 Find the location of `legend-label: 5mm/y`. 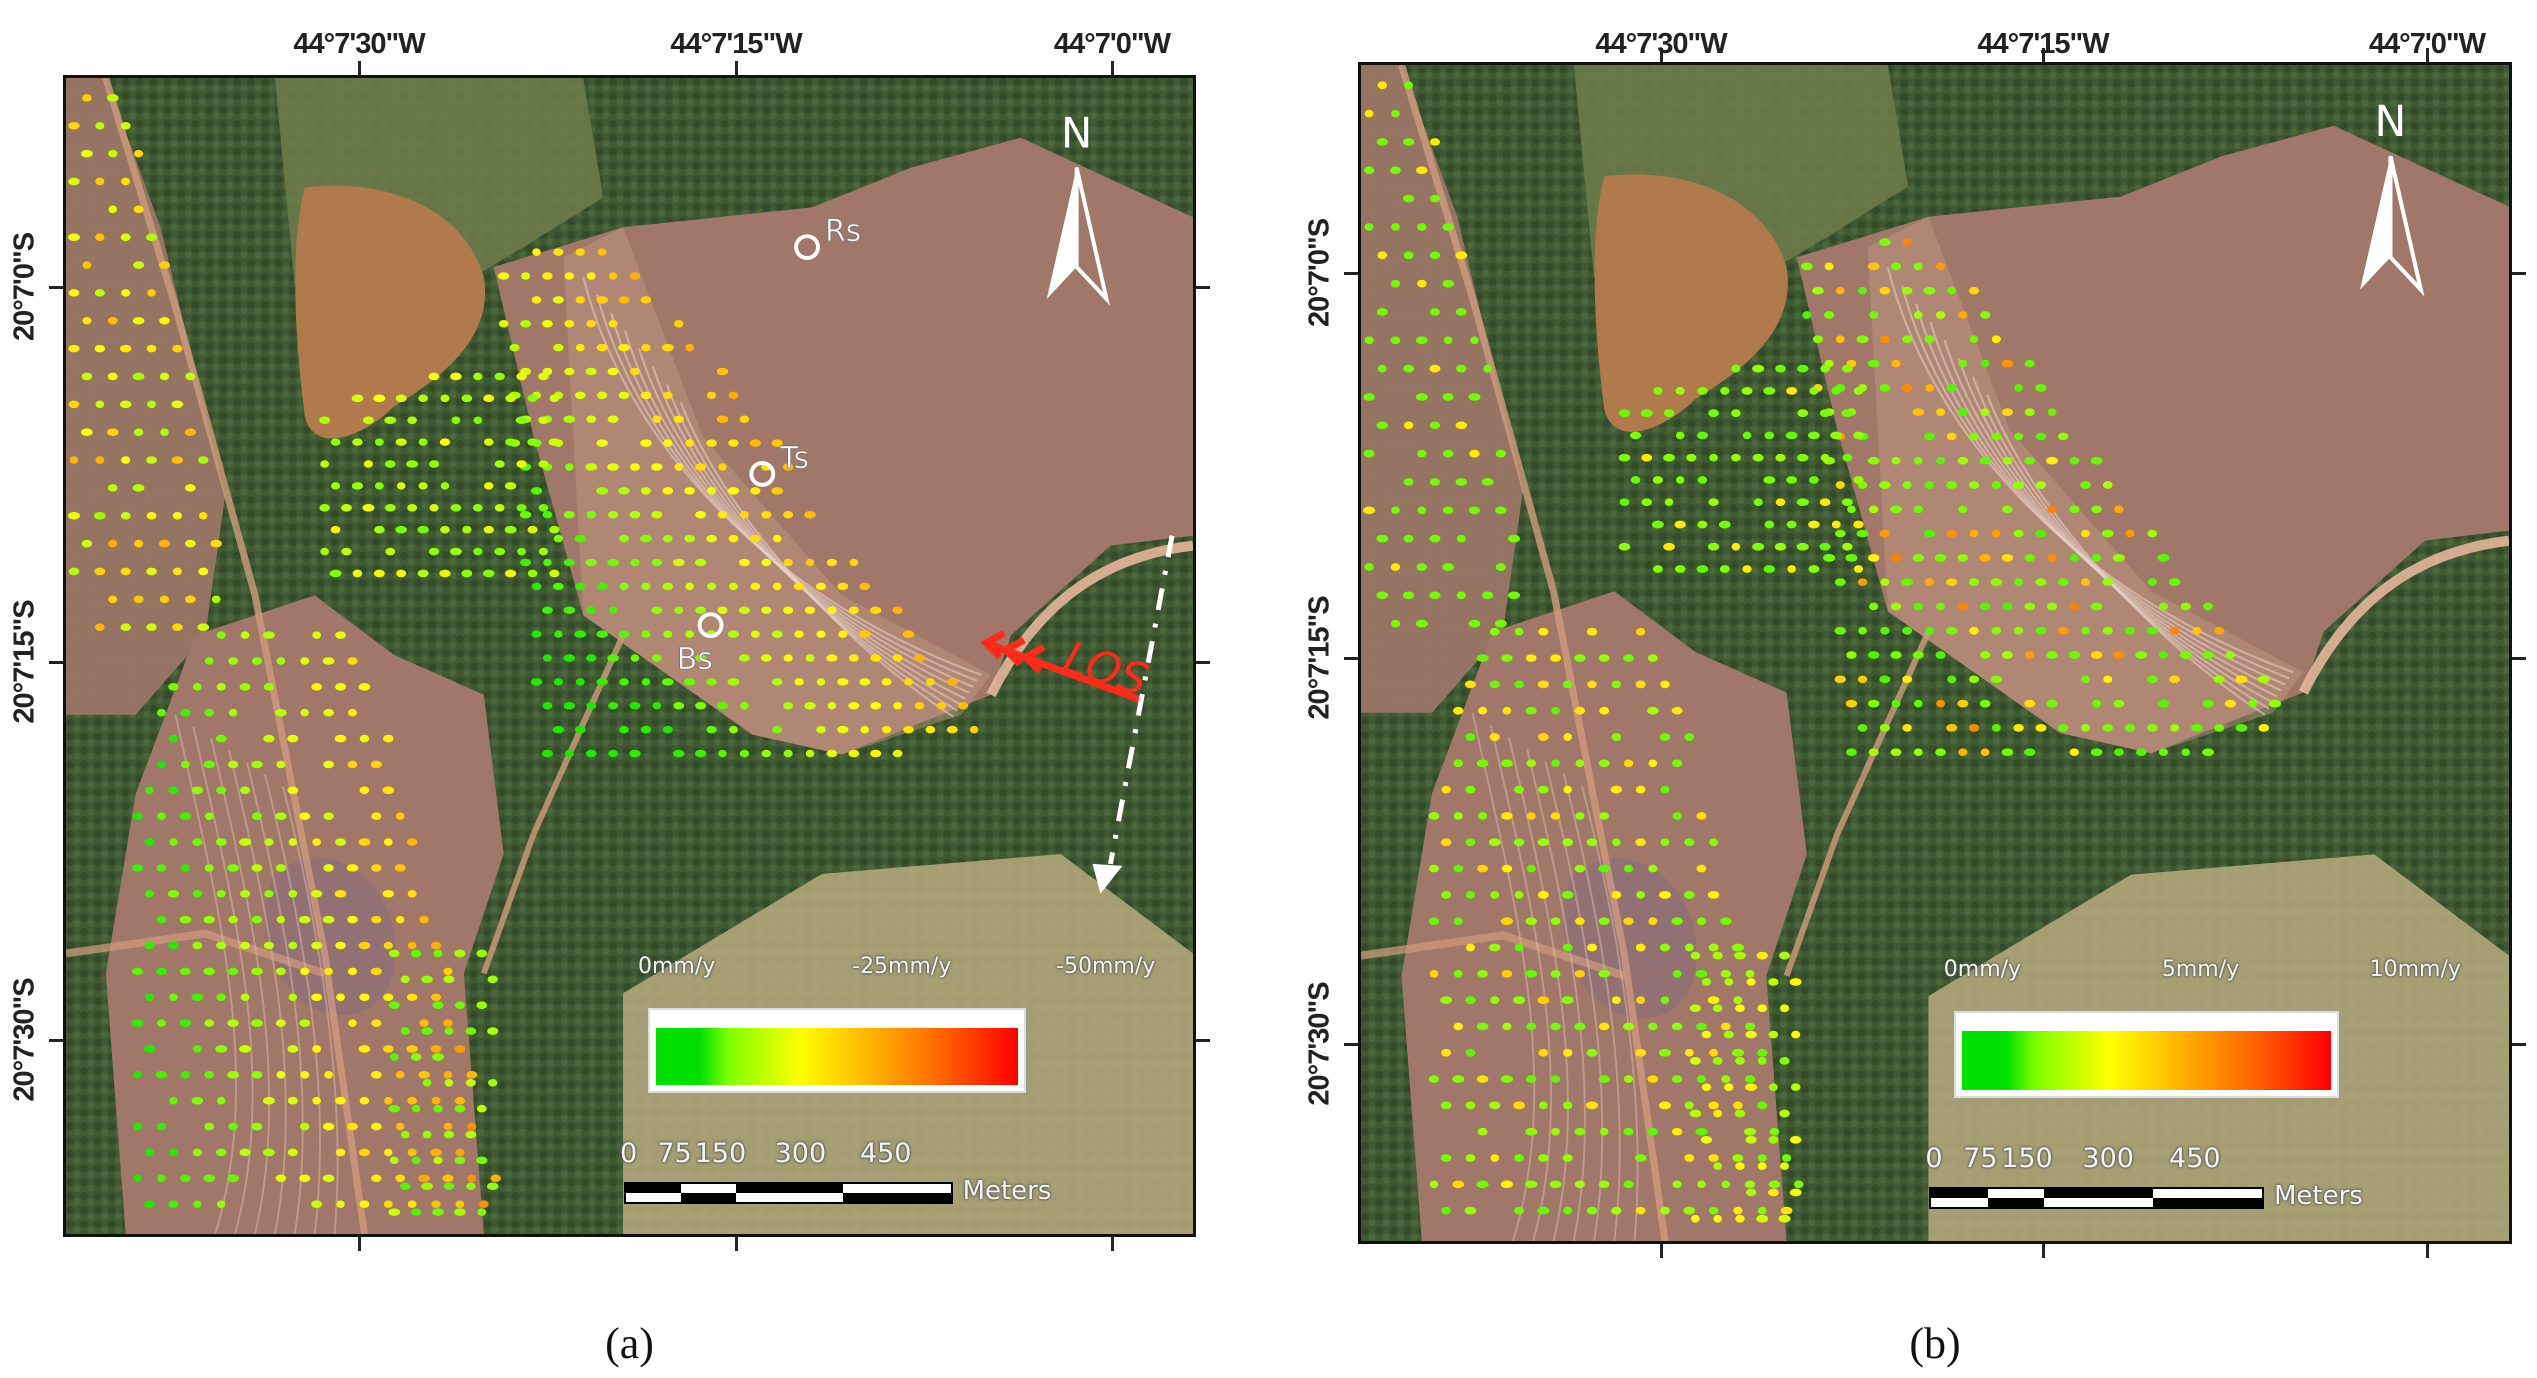

legend-label: 5mm/y is located at coordinates (2200, 969).